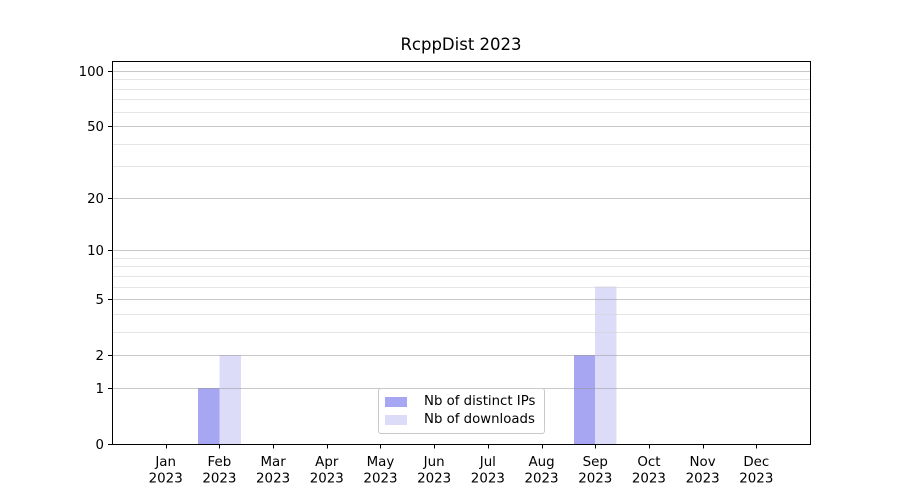 This screenshot has width=900, height=500. Describe the element at coordinates (606, 365) in the screenshot. I see `bar-nb-of-downloads-sep-2023` at that location.